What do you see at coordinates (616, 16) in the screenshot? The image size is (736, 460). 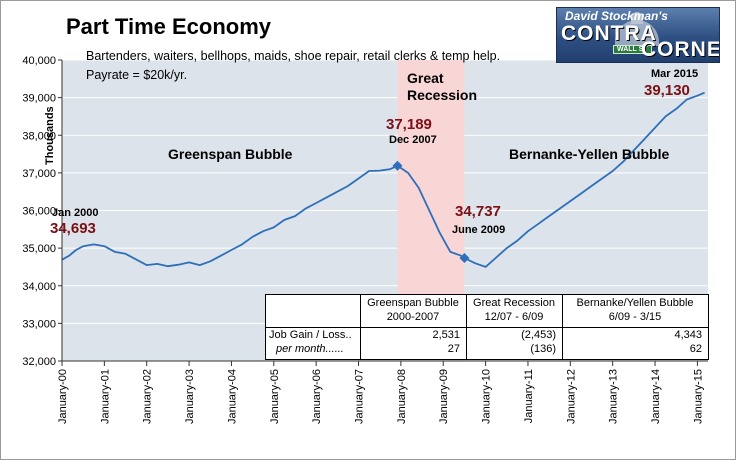 I see `logo-byline: David Stockman's` at bounding box center [616, 16].